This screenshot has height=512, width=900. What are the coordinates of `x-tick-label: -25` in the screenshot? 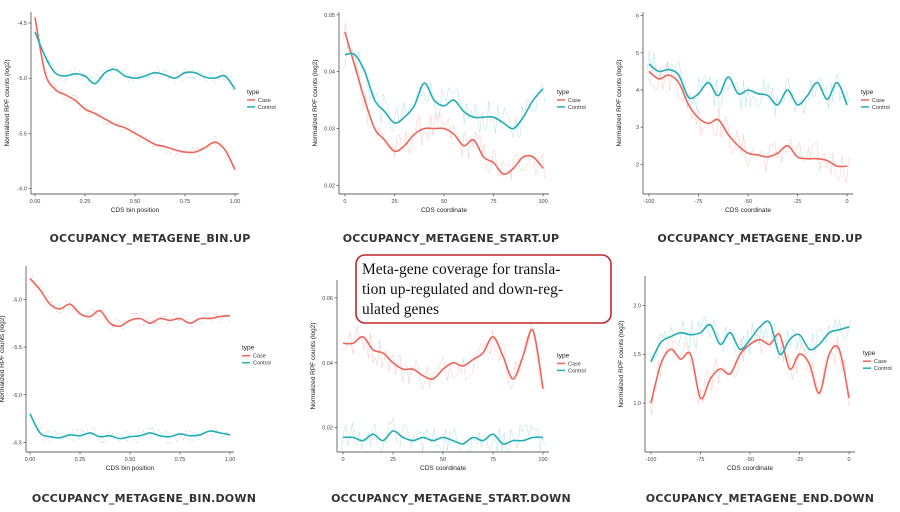 It's located at (800, 460).